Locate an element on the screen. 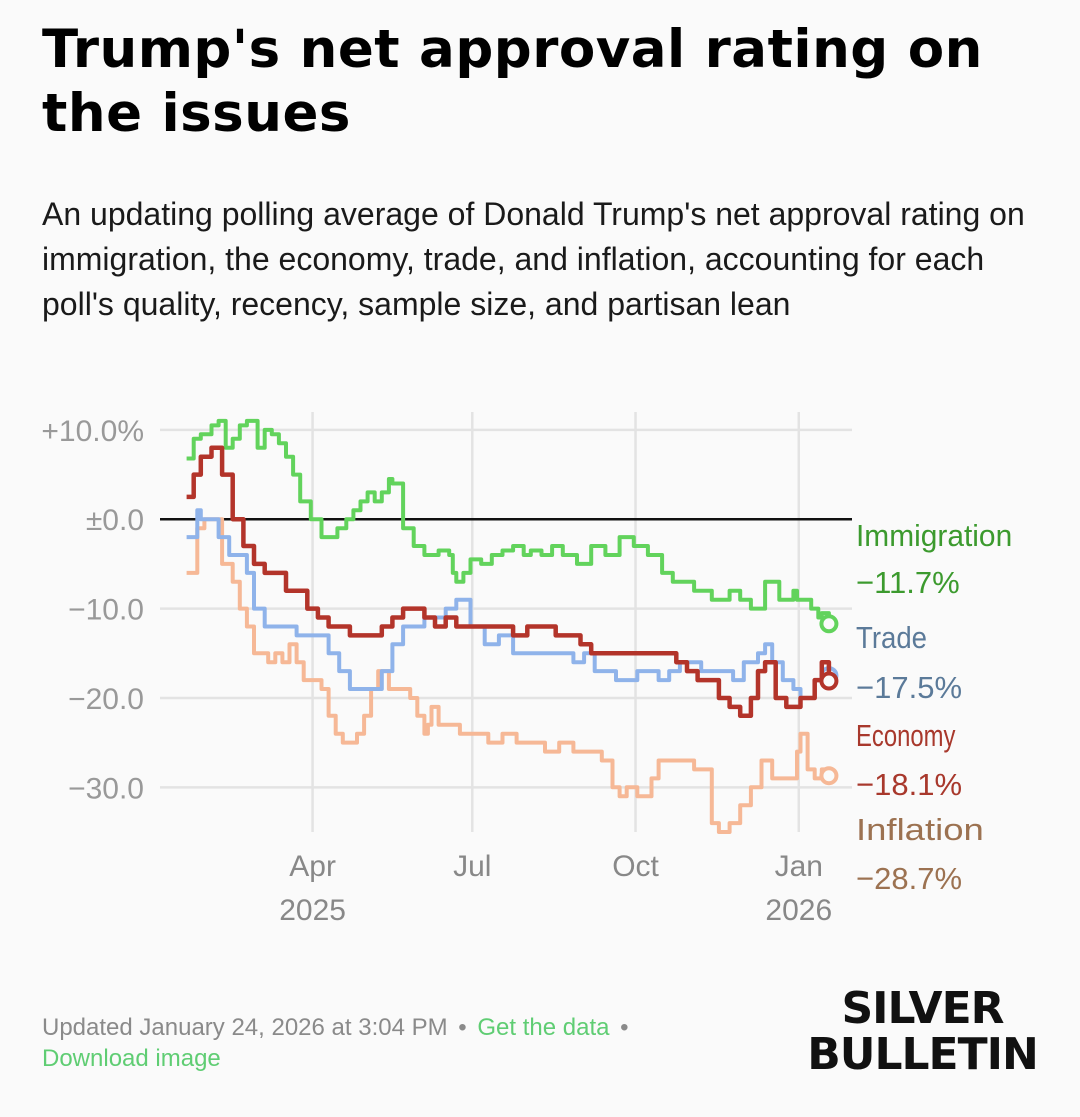  series-line-immigration is located at coordinates (508, 521).